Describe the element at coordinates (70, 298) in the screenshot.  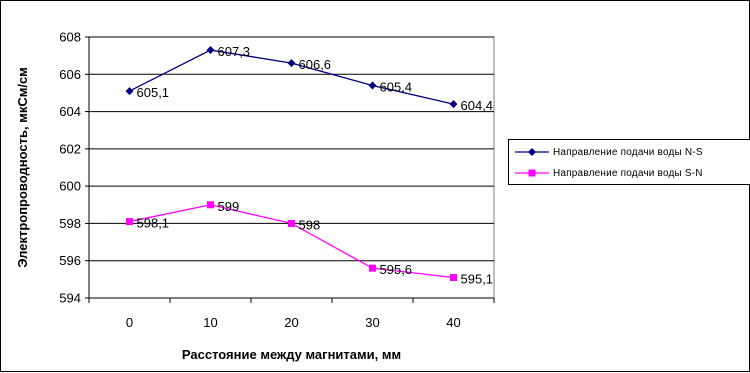
I see `y-tick-label: 594` at that location.